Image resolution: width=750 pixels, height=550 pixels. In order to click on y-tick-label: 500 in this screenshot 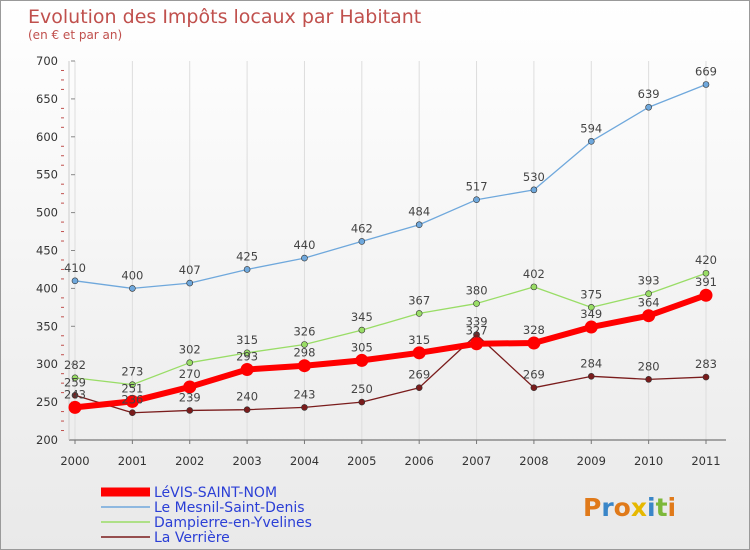, I will do `click(47, 213)`.